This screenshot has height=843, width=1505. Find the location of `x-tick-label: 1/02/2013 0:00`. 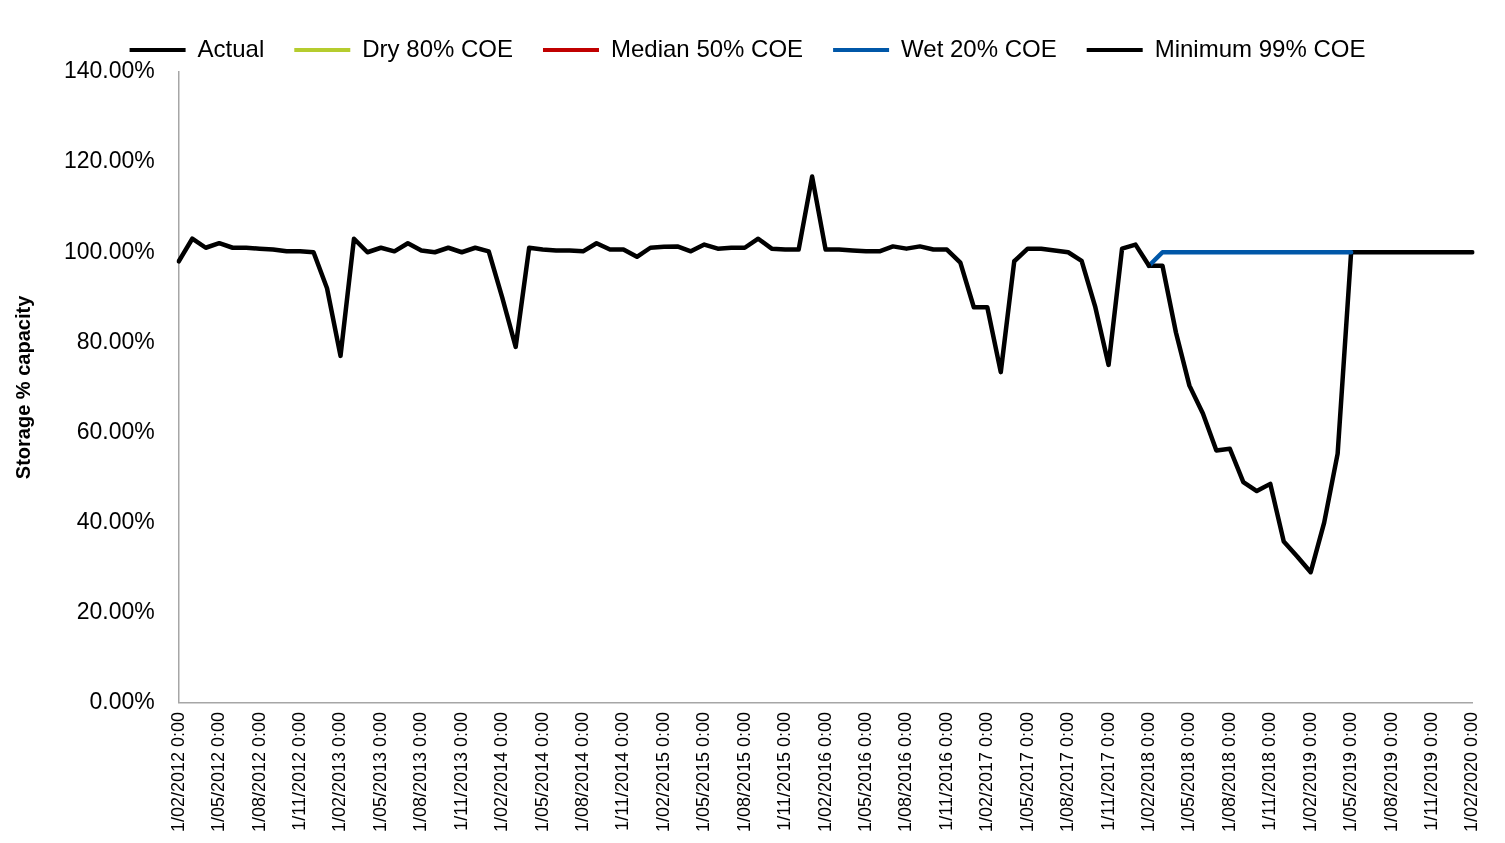

x-tick-label: 1/02/2013 0:00 is located at coordinates (339, 772).